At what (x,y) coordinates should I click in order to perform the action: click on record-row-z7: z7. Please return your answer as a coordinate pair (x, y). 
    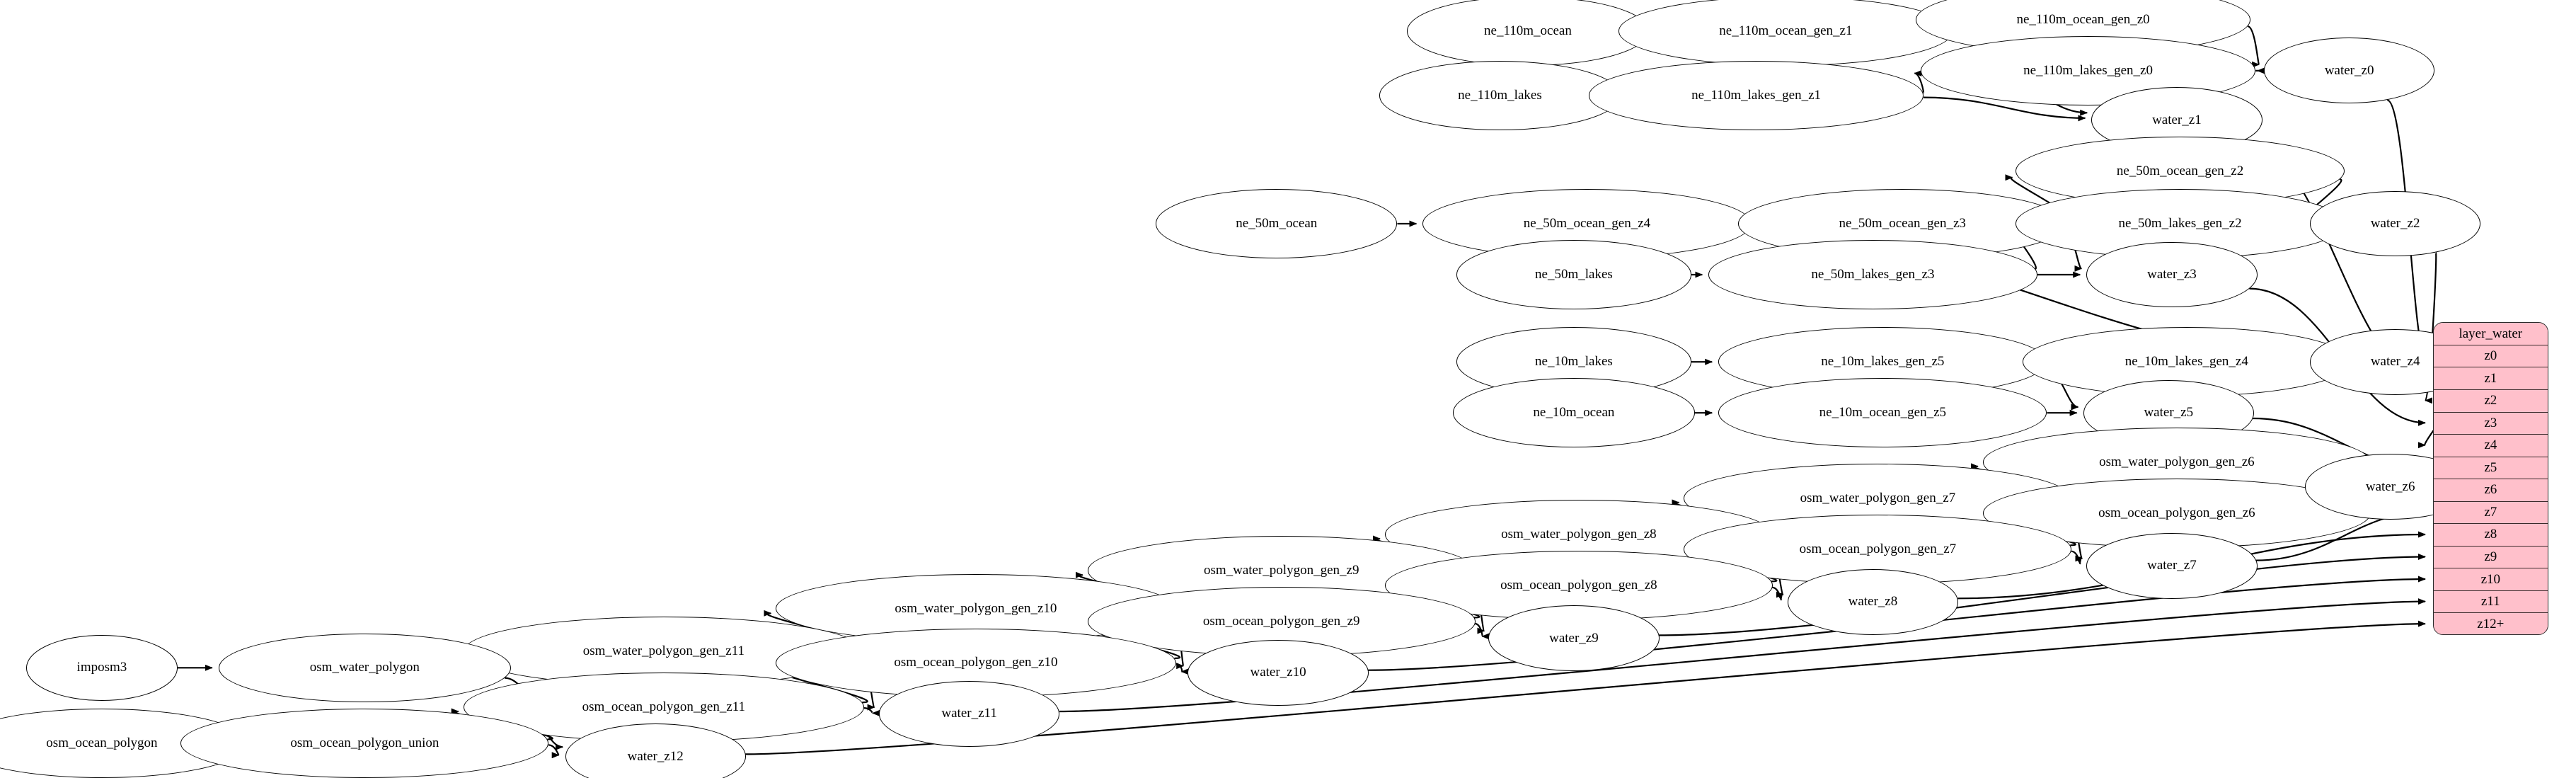
    Looking at the image, I should click on (2491, 513).